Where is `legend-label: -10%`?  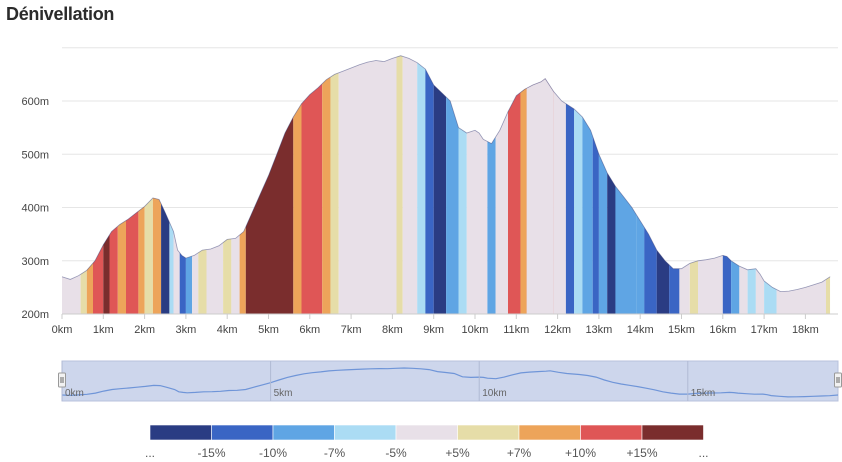
legend-label: -10% is located at coordinates (273, 453).